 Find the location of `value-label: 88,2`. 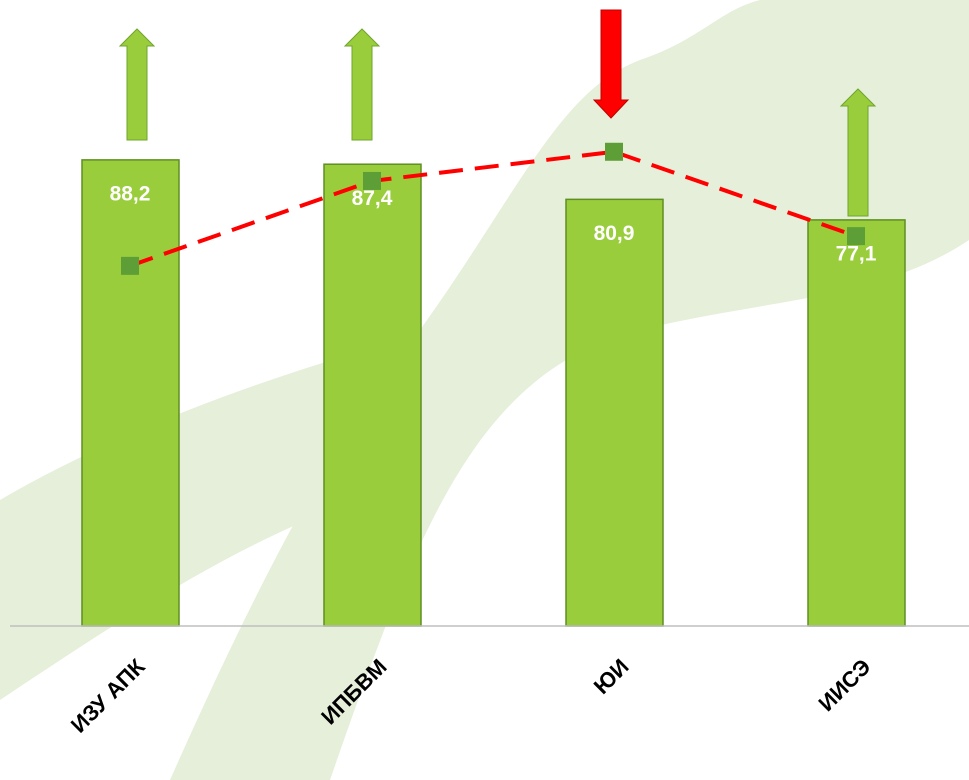

value-label: 88,2 is located at coordinates (130, 193).